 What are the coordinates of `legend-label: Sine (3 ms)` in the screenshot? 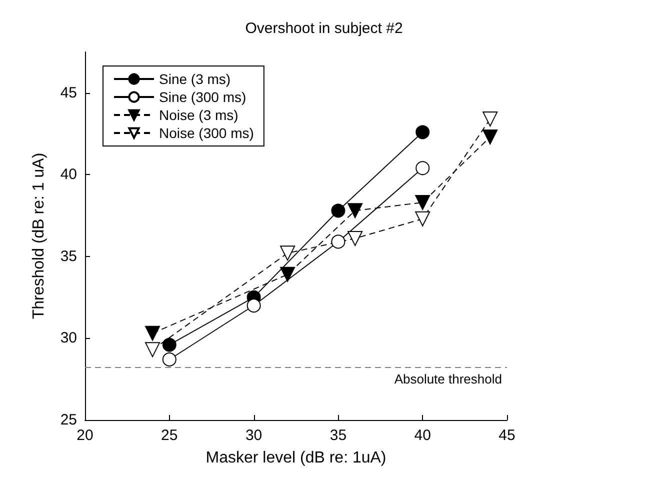 It's located at (195, 79).